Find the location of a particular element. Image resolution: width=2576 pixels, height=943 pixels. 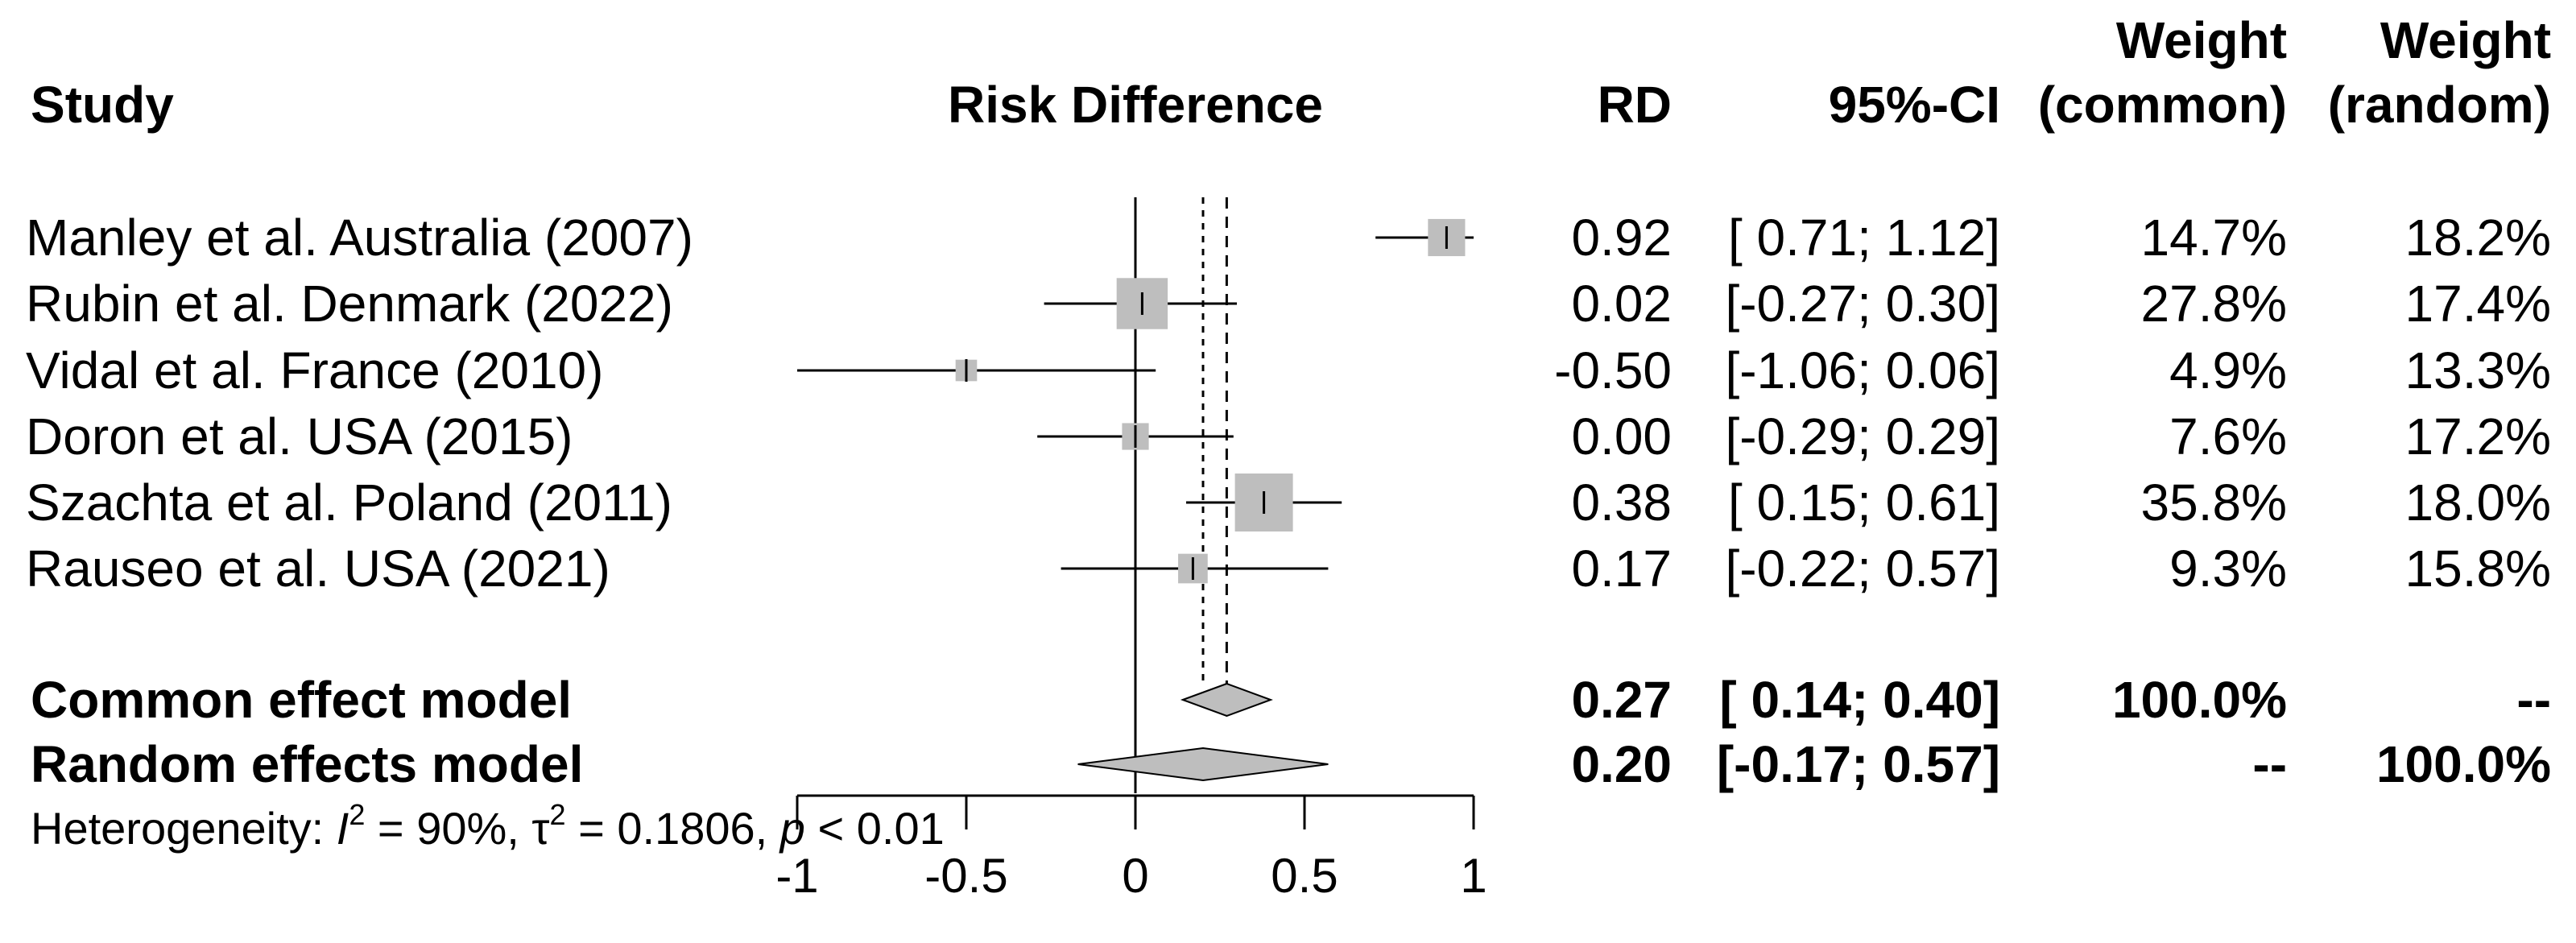

header-weight-common-bottom: (common) is located at coordinates (2162, 105).